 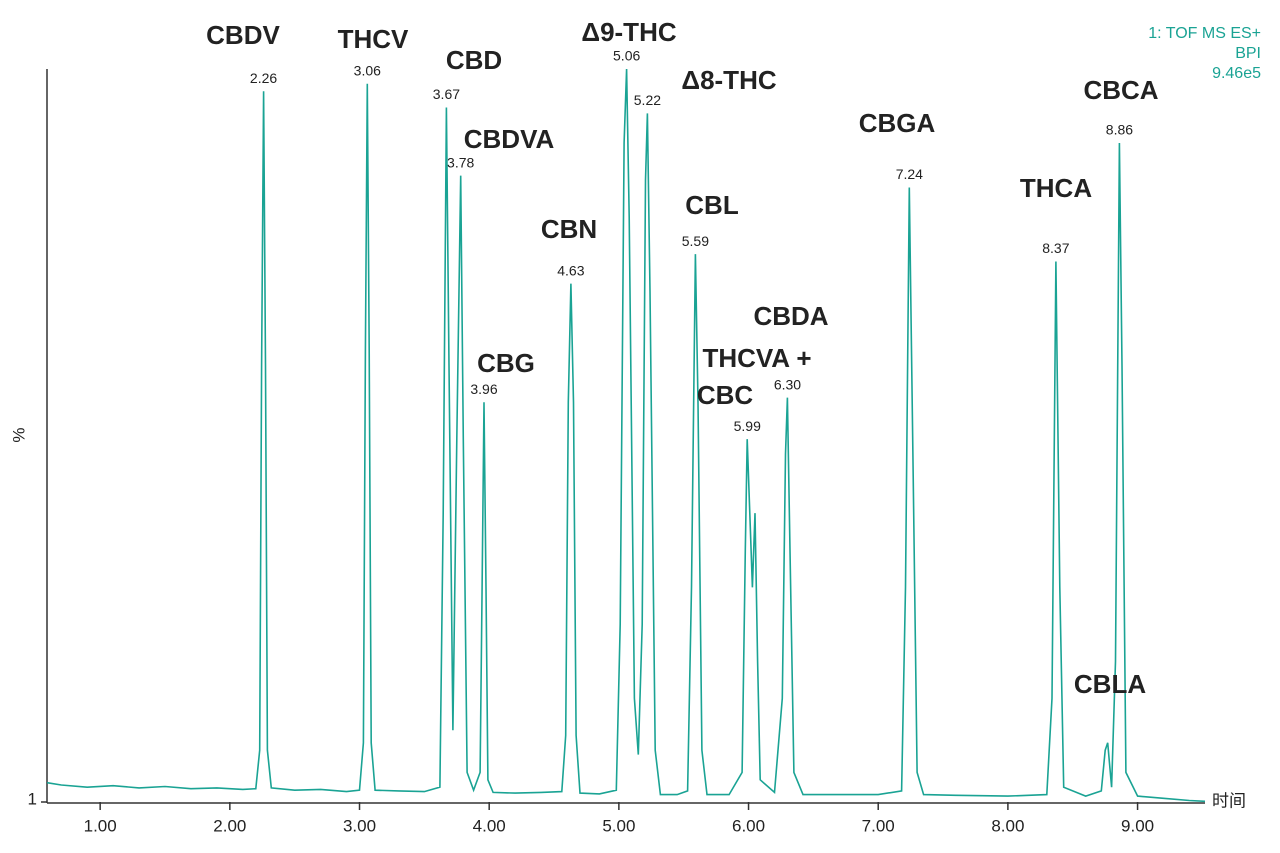 What do you see at coordinates (1056, 188) in the screenshot?
I see `compound-name: THCA` at bounding box center [1056, 188].